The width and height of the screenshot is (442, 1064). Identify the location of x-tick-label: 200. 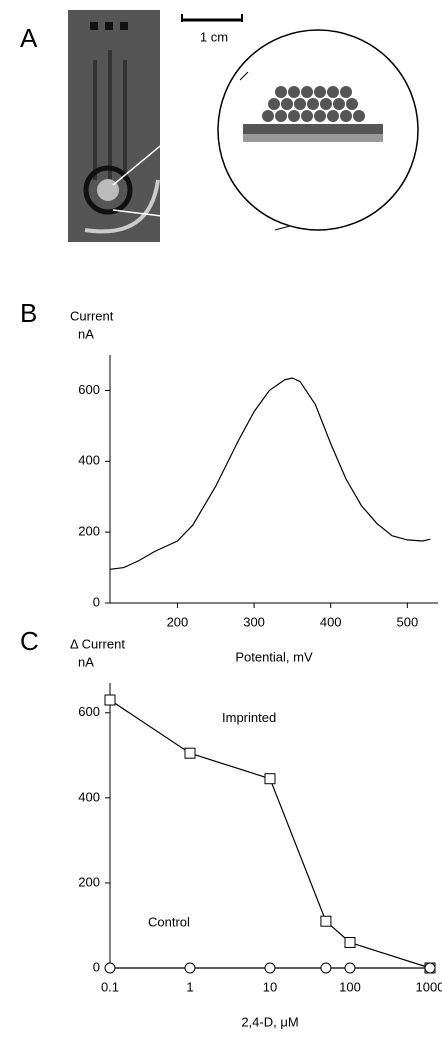
(178, 621).